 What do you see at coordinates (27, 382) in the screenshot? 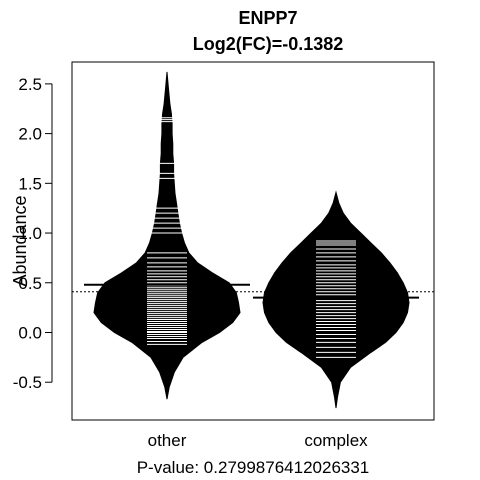
I see `y-tick-label: -0.5` at bounding box center [27, 382].